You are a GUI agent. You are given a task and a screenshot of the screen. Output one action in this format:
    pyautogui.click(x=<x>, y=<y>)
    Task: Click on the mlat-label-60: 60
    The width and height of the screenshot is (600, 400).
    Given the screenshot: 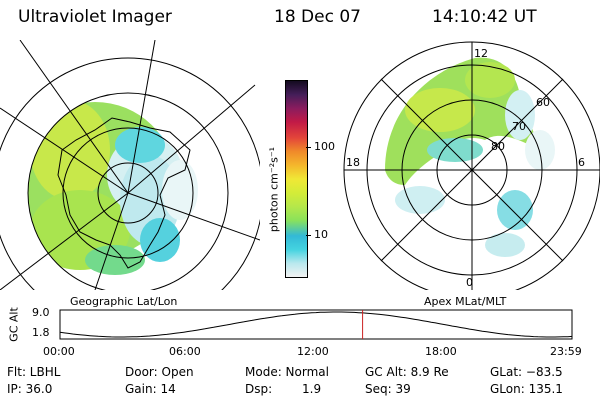 What is the action you would take?
    pyautogui.click(x=543, y=102)
    